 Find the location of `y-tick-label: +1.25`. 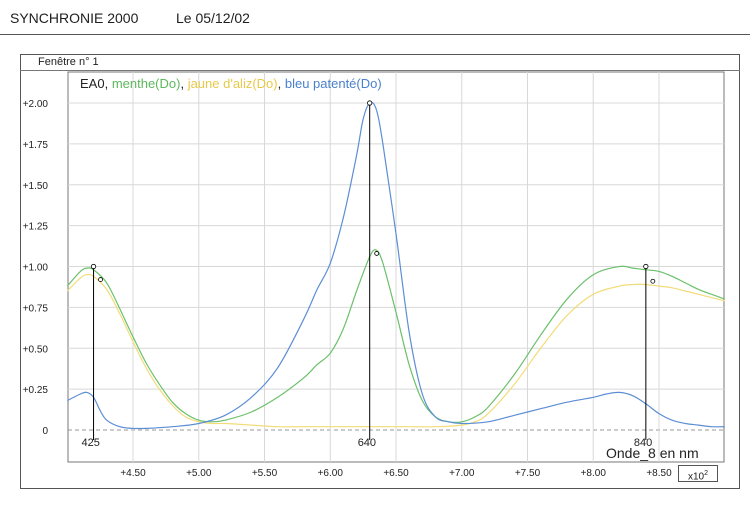

y-tick-label: +1.25 is located at coordinates (36, 227).